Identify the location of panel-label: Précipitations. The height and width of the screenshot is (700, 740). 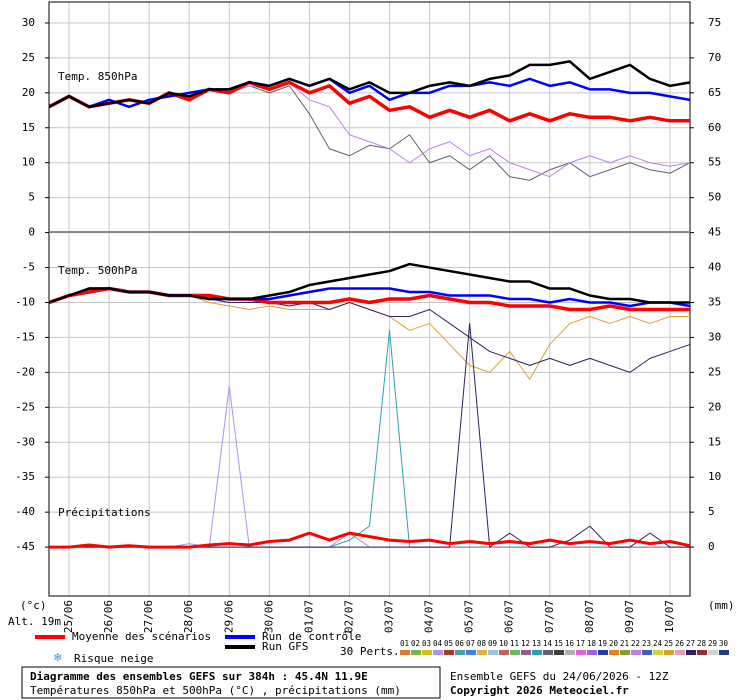
(104, 512).